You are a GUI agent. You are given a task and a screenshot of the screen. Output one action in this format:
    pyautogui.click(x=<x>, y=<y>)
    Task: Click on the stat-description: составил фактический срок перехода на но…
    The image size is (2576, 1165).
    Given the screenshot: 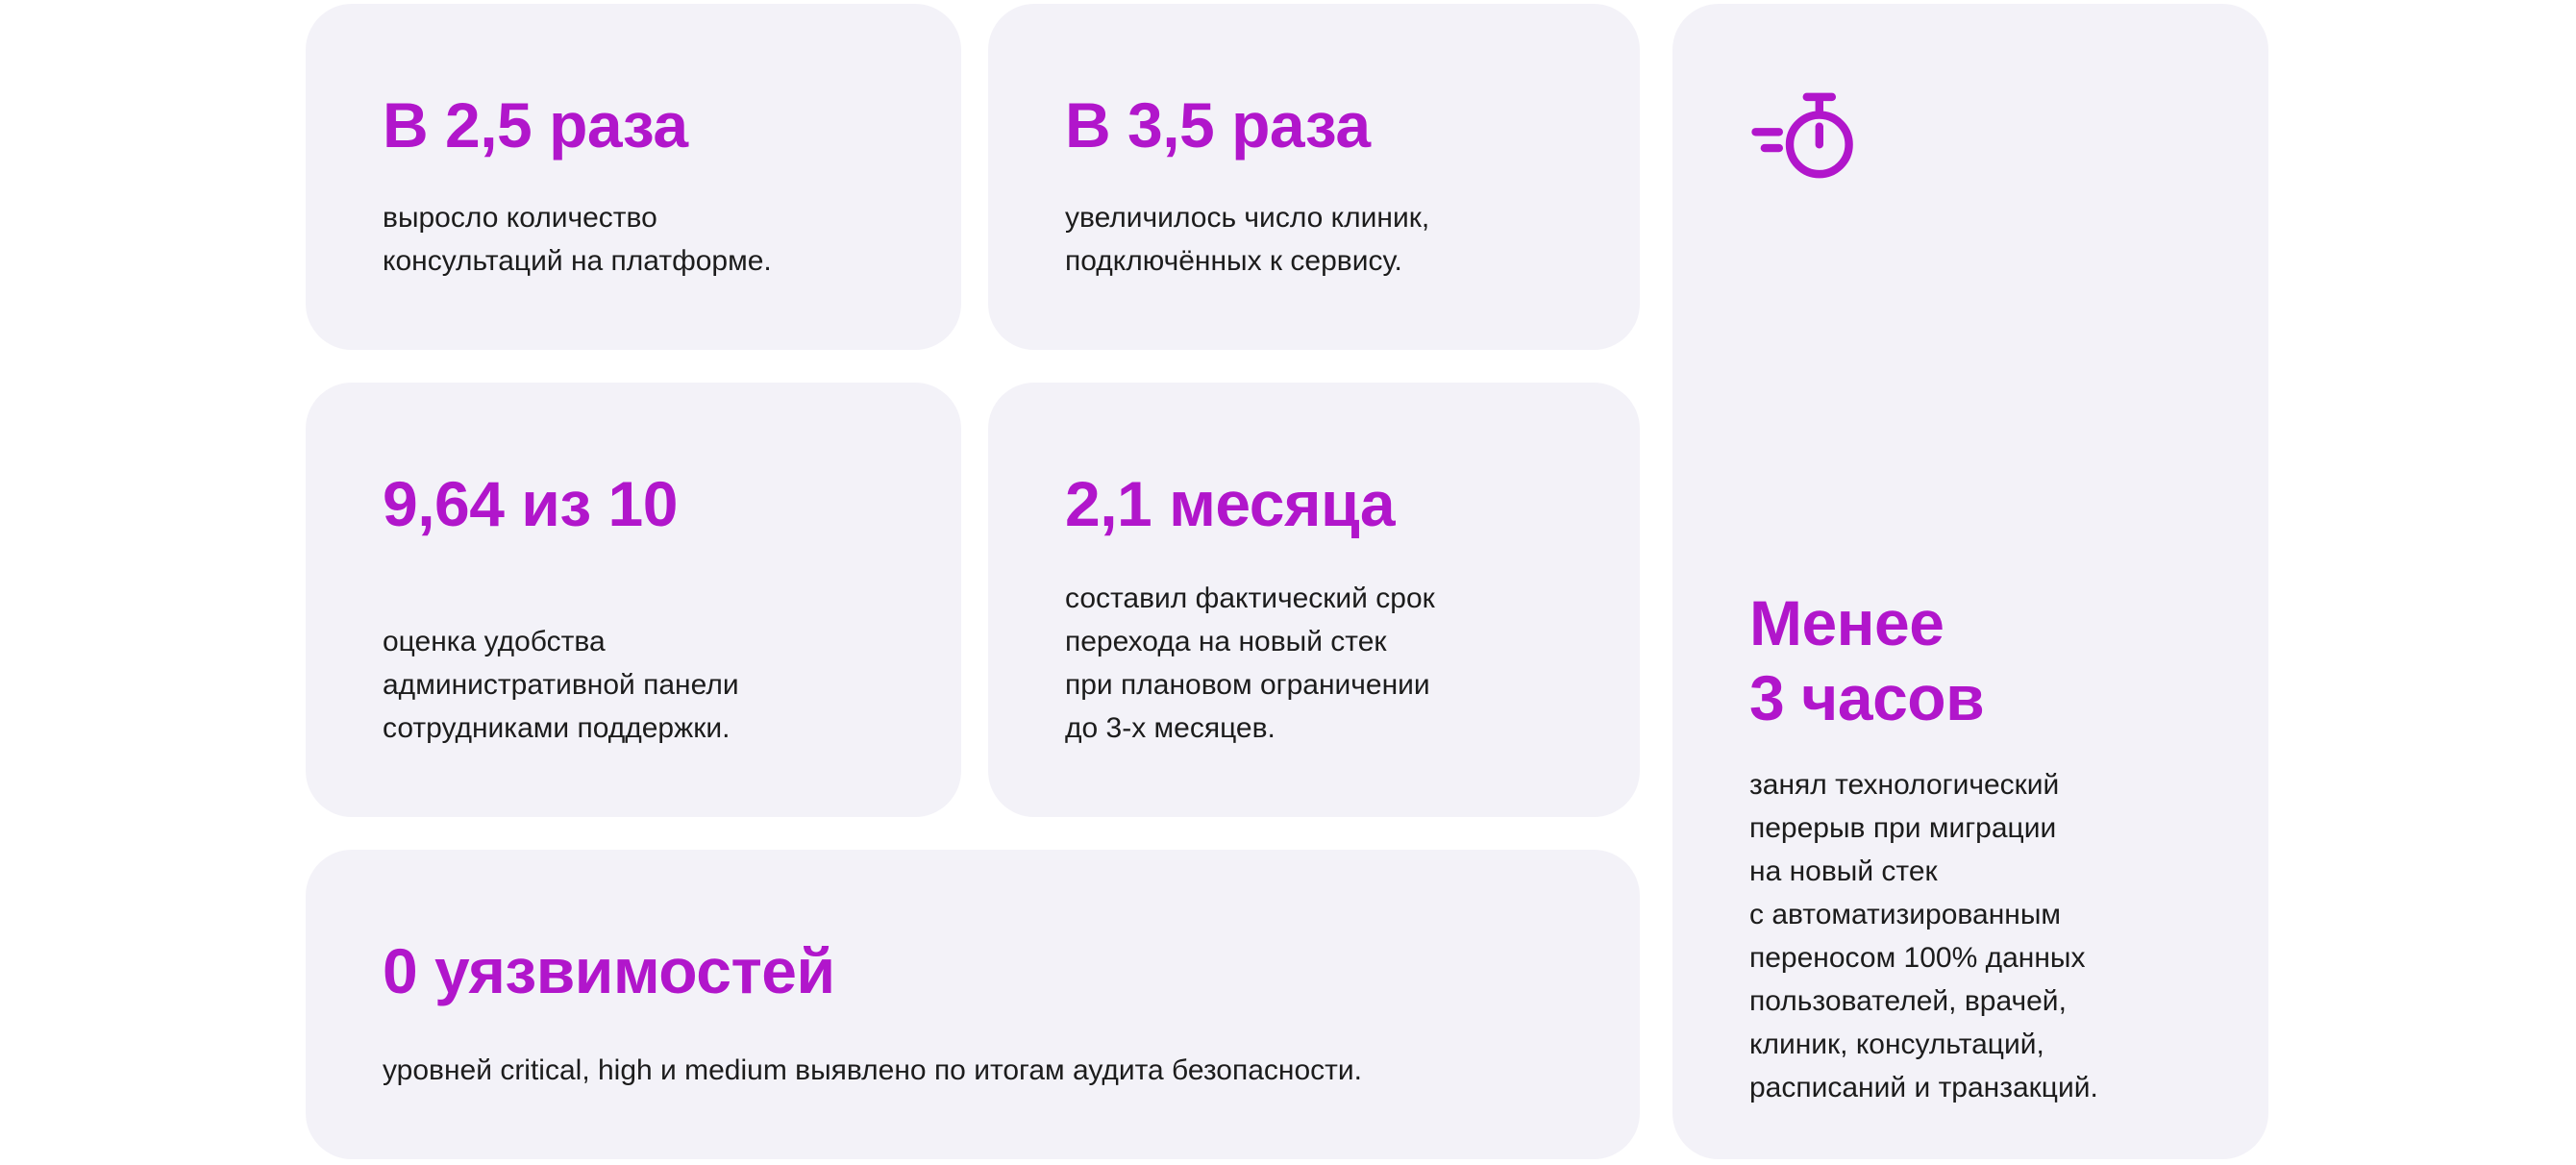 What is the action you would take?
    pyautogui.click(x=1250, y=663)
    